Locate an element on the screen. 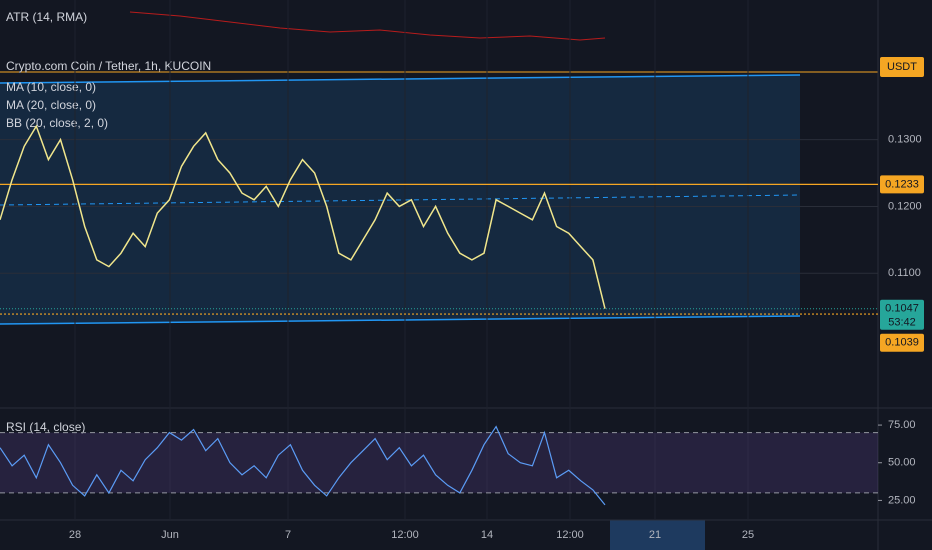 This screenshot has width=932, height=550. channel-top is located at coordinates (400, 79).